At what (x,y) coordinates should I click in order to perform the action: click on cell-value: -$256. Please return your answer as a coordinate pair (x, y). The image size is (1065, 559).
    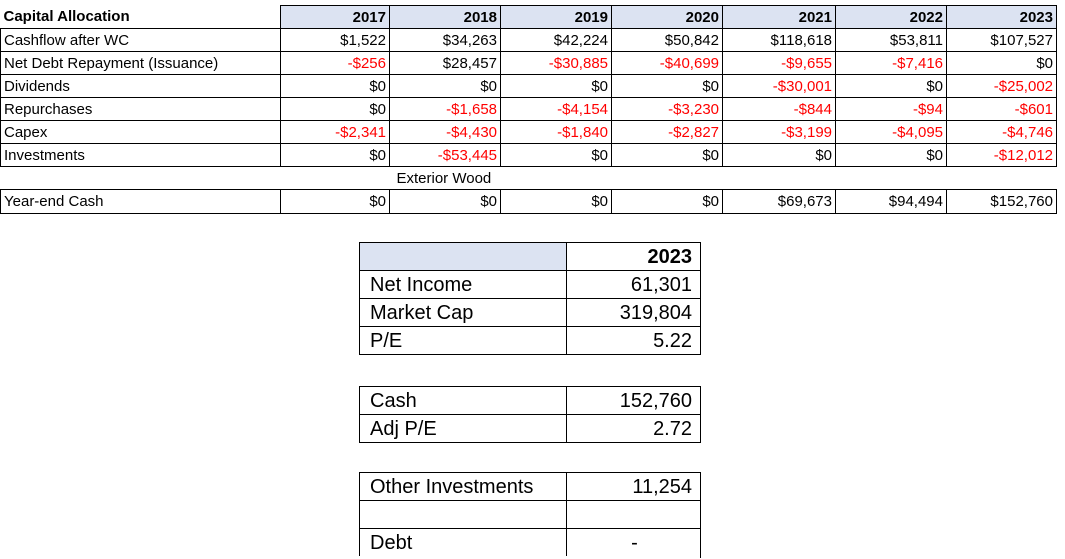
    Looking at the image, I should click on (335, 63).